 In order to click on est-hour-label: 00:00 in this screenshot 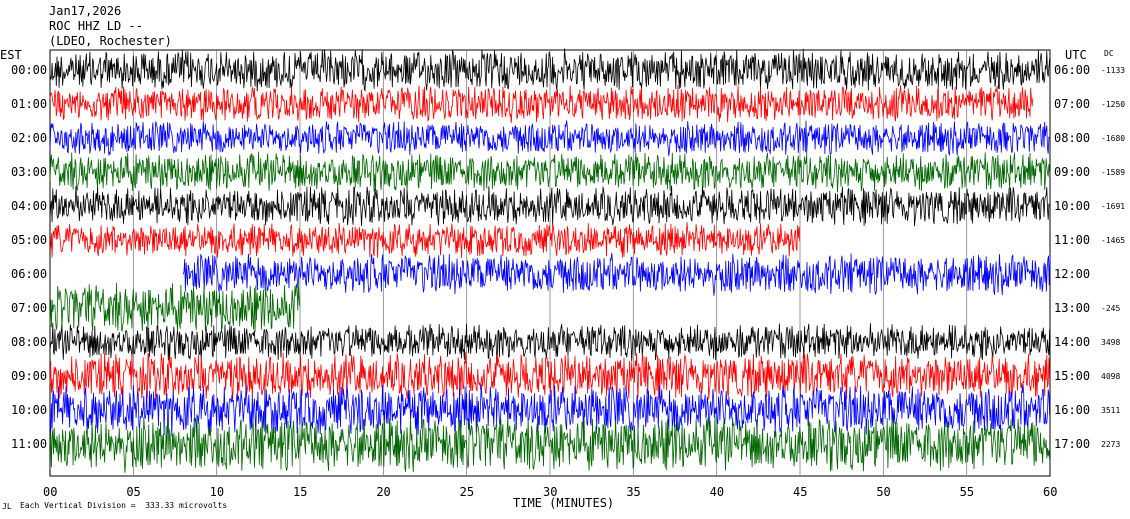, I will do `click(29, 70)`.